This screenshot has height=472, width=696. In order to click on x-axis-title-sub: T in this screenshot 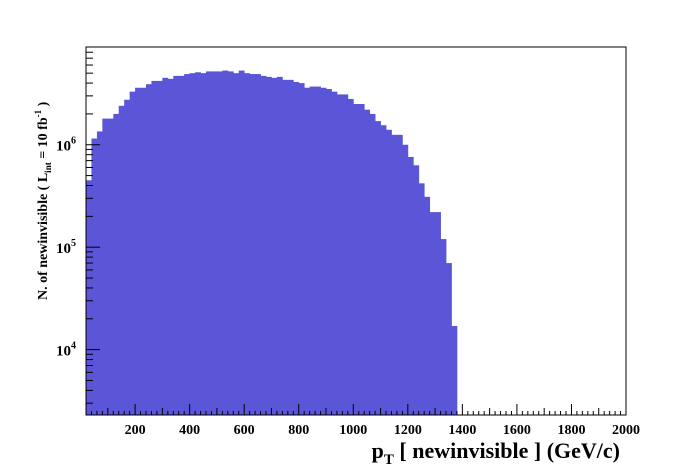, I will do `click(389, 460)`.